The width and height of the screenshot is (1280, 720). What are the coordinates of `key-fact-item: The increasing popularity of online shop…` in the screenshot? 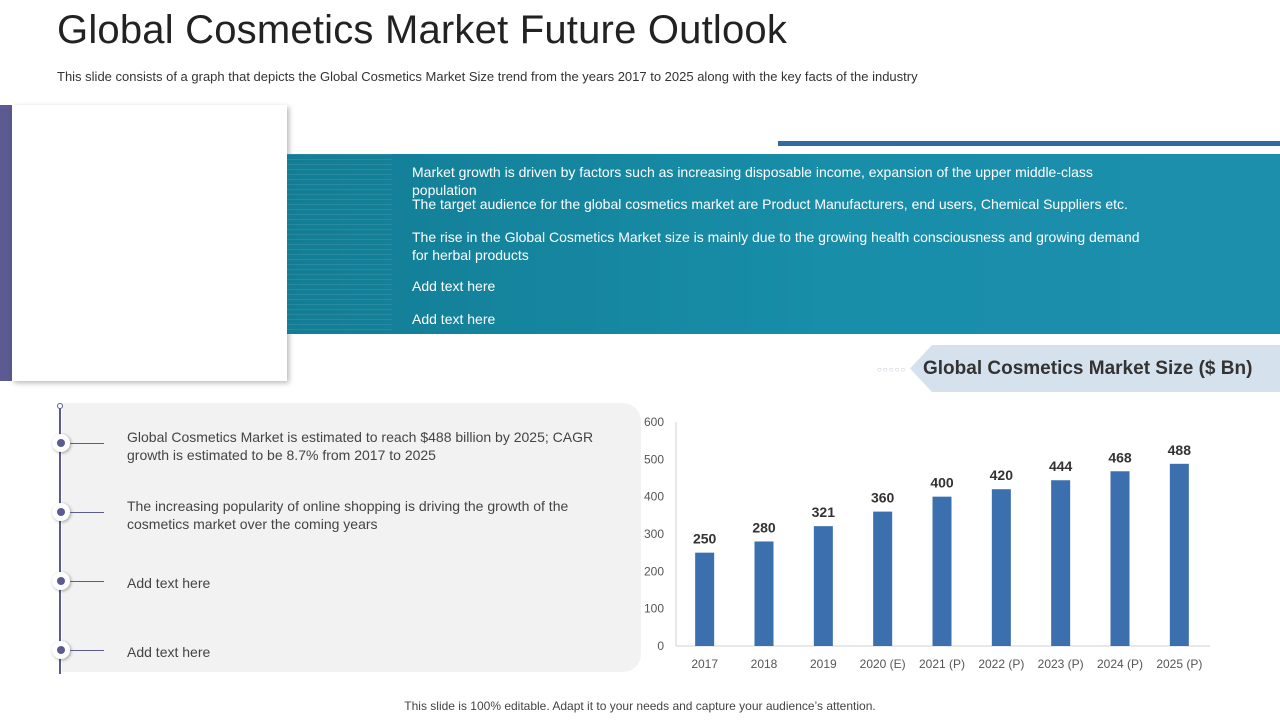 It's located at (348, 515).